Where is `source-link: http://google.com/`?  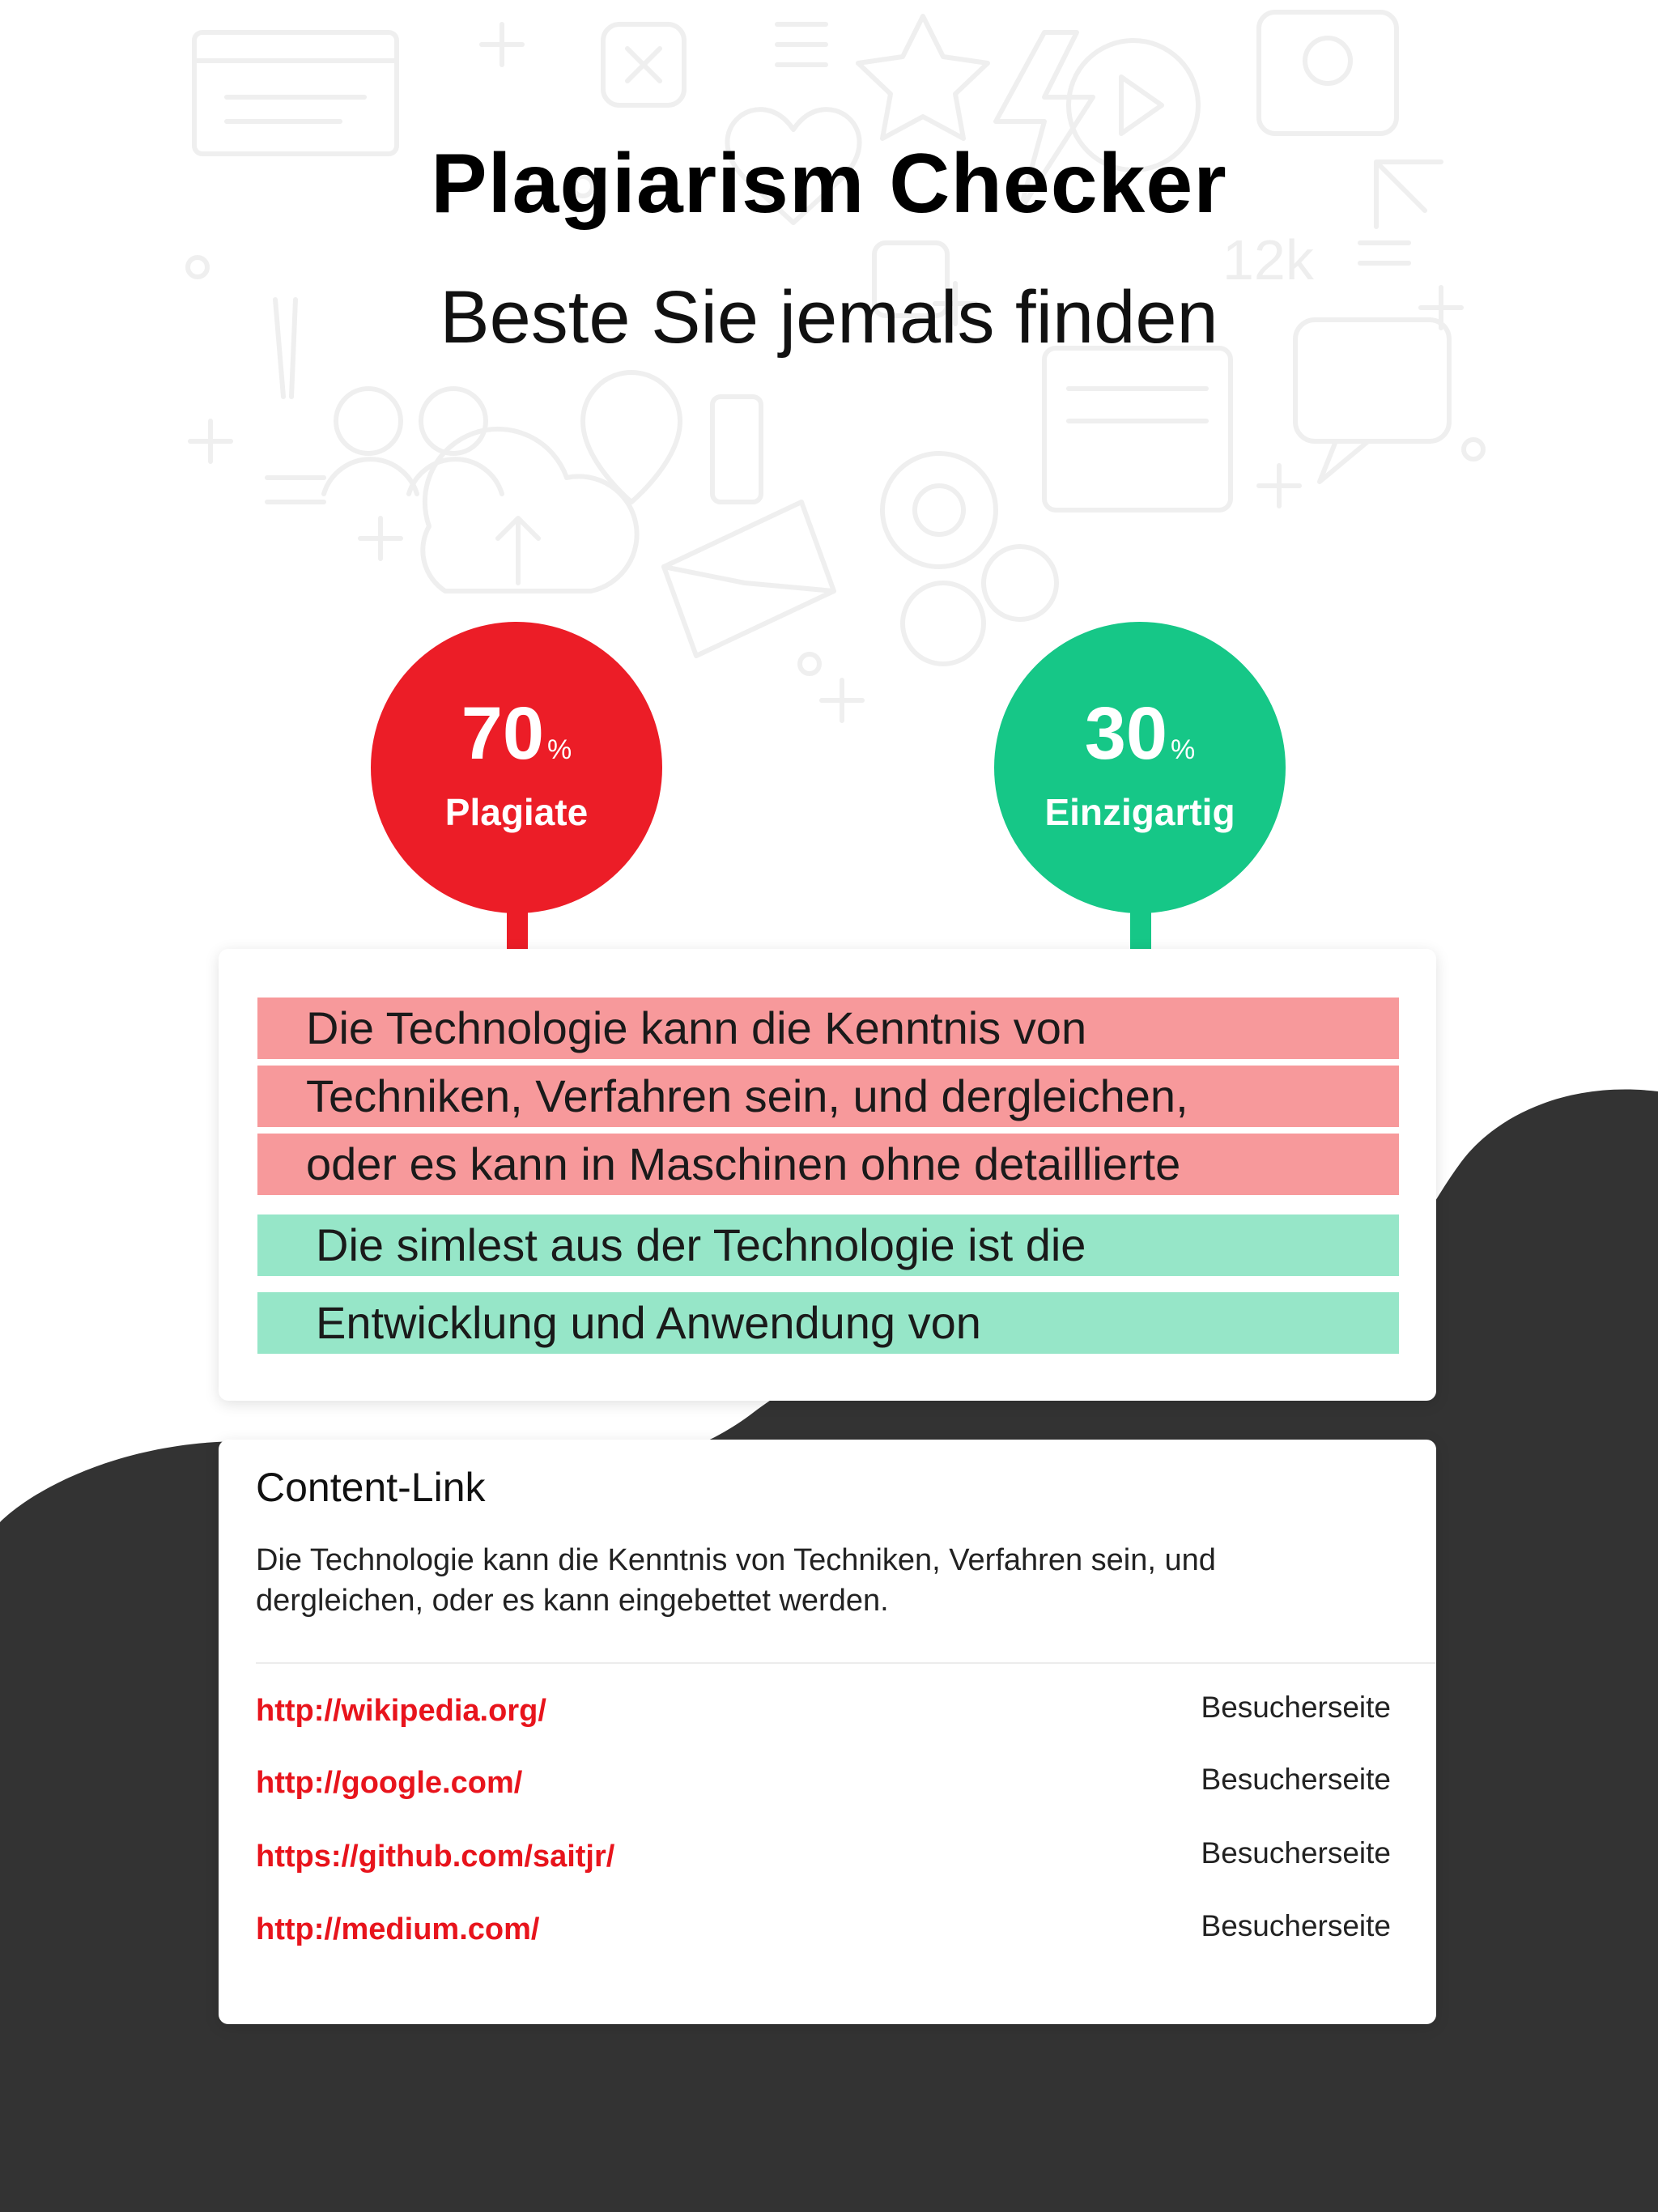
source-link: http://google.com/ is located at coordinates (389, 1783).